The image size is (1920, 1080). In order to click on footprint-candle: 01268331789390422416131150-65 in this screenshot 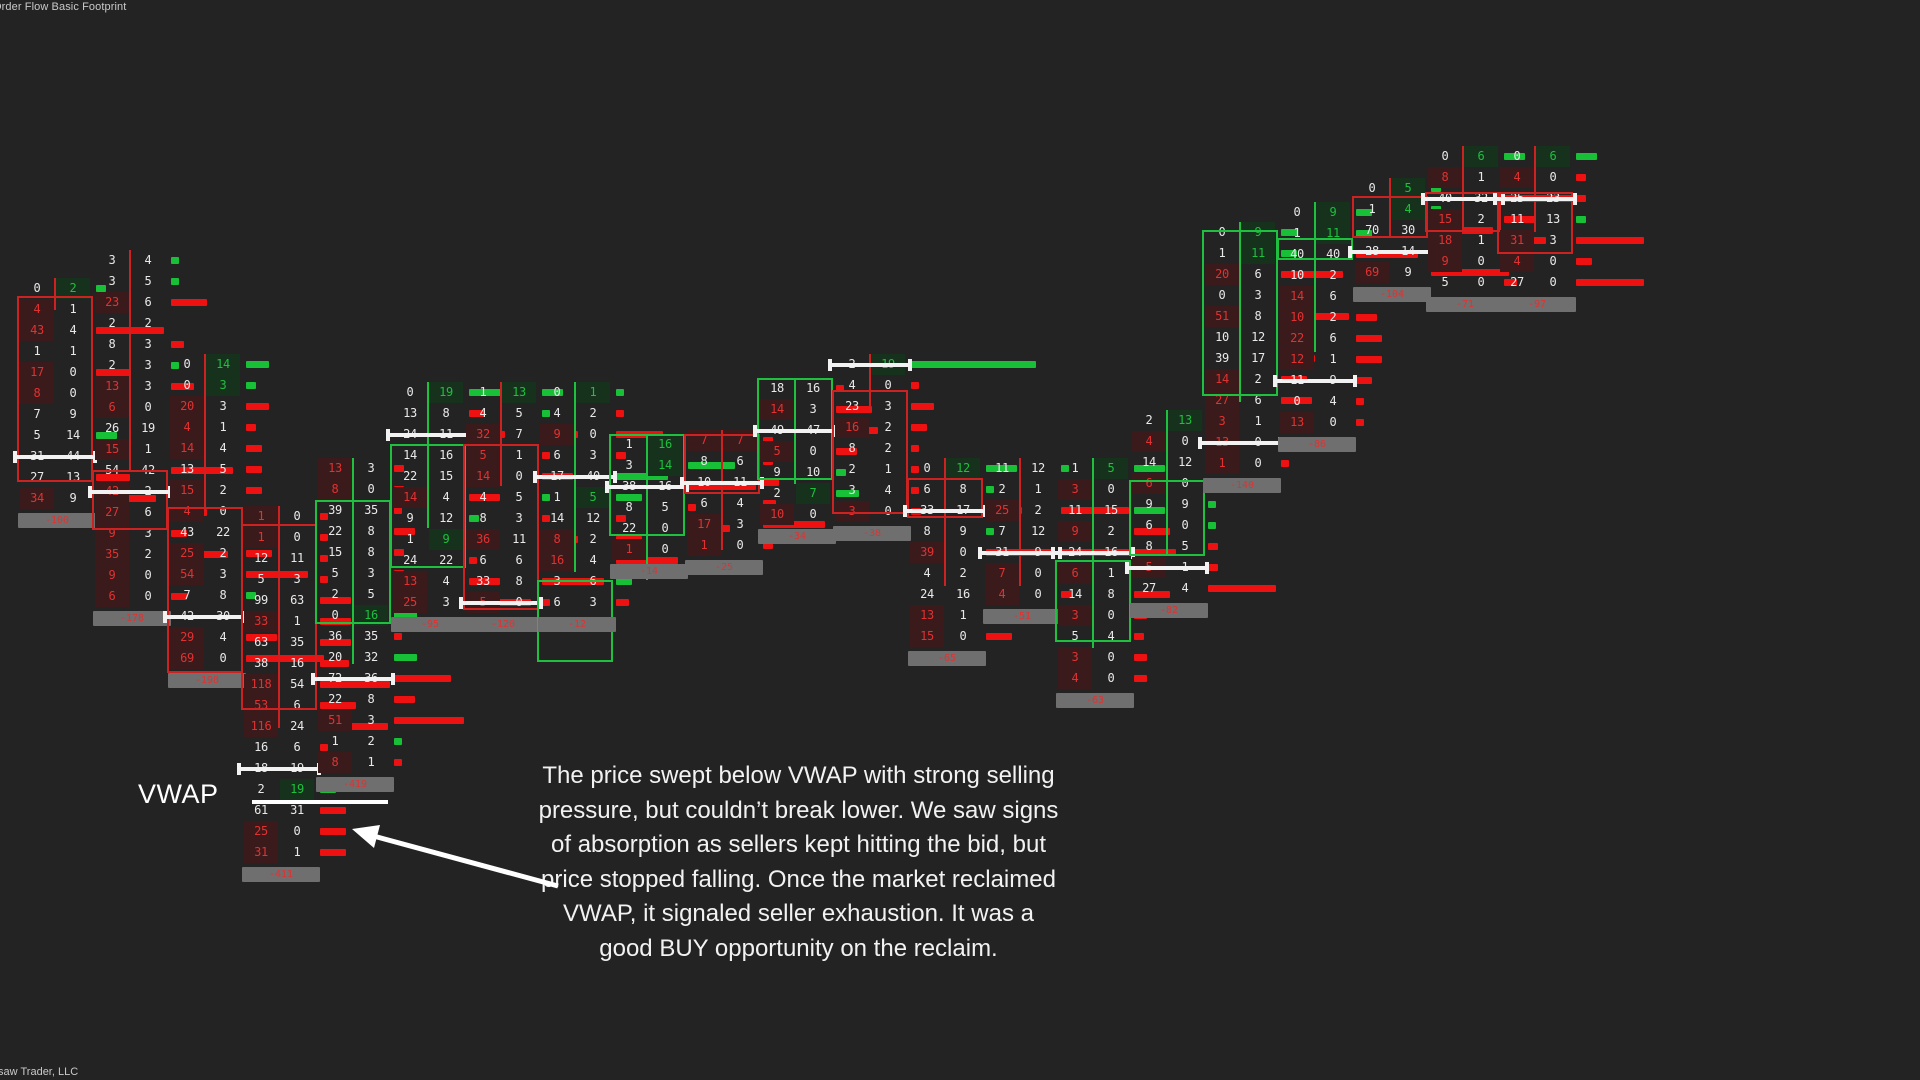, I will do `click(978, 564)`.